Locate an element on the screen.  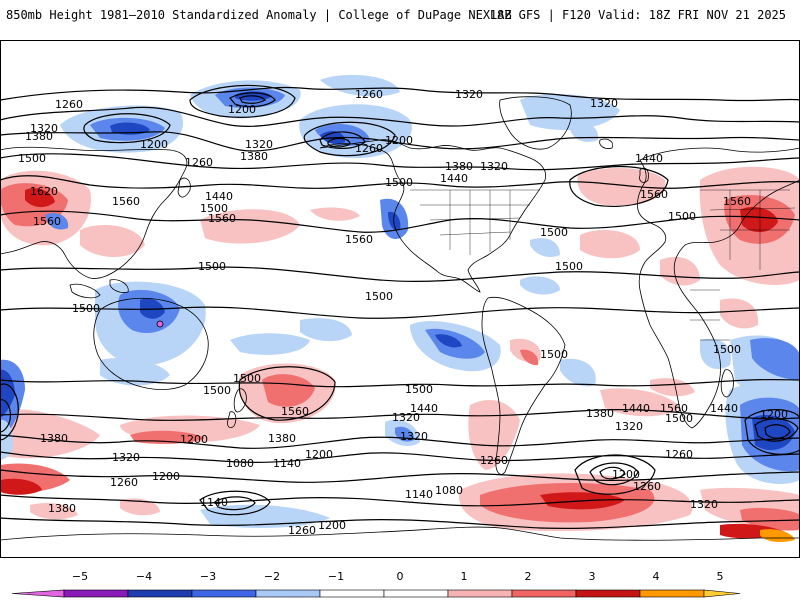
colorbar-tick-labels: −5 −4 −3 −2 −1 0 1 2 3 4 5 is located at coordinates (398, 576).